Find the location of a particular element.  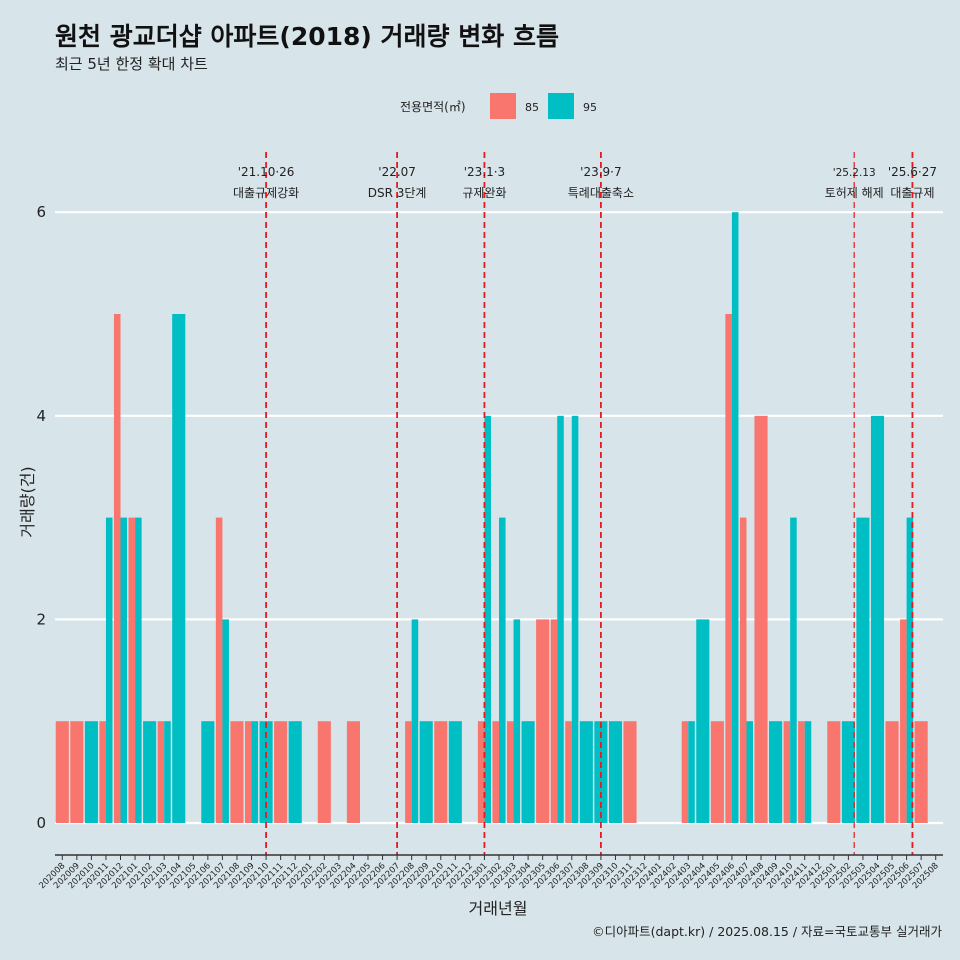

y-tick-label-0: 0 is located at coordinates (41, 823).